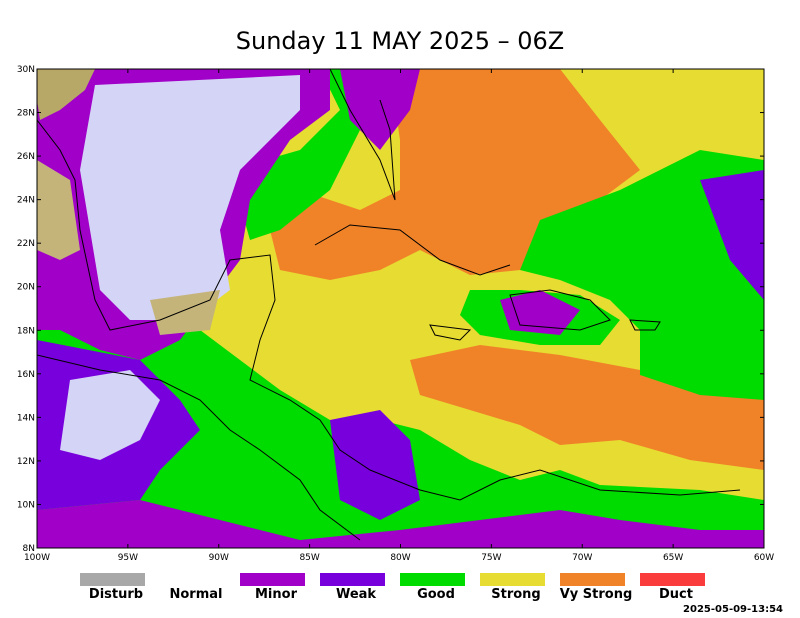 The image size is (800, 618). Describe the element at coordinates (219, 558) in the screenshot. I see `lon-label: 90W` at that location.